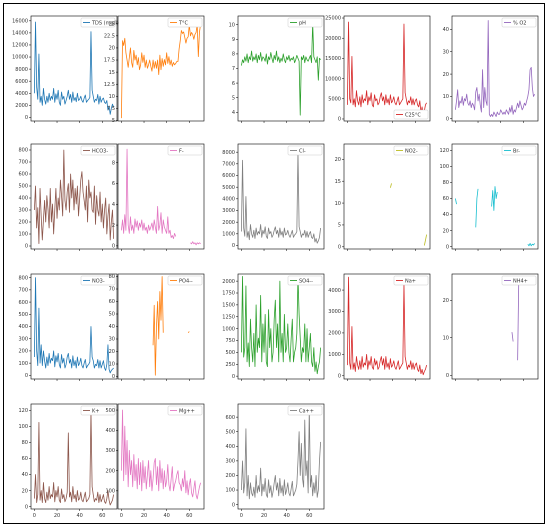 This screenshot has width=550, height=529. I want to click on y-tick-label: 10000, so click(20, 58).